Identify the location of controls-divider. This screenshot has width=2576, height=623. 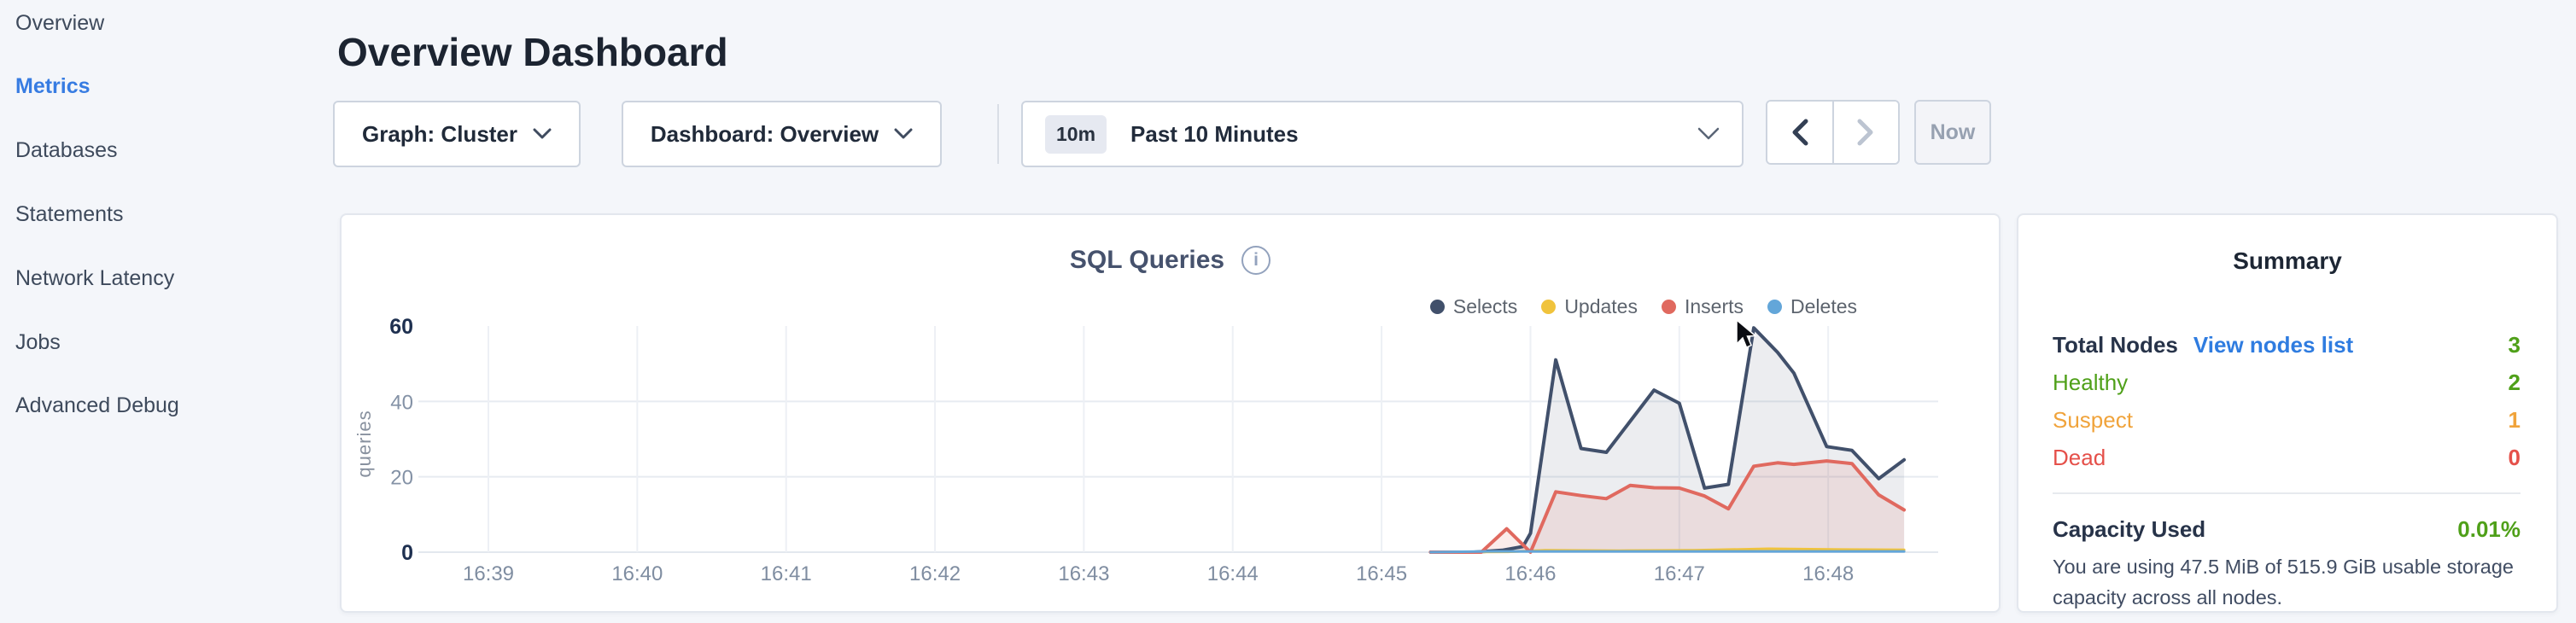
(998, 134).